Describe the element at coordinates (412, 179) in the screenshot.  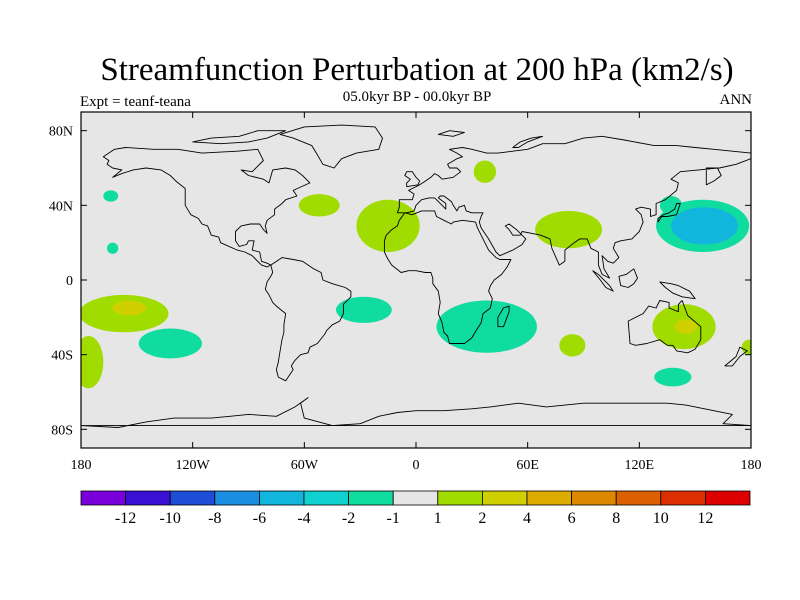
I see `coastline-great-britain` at that location.